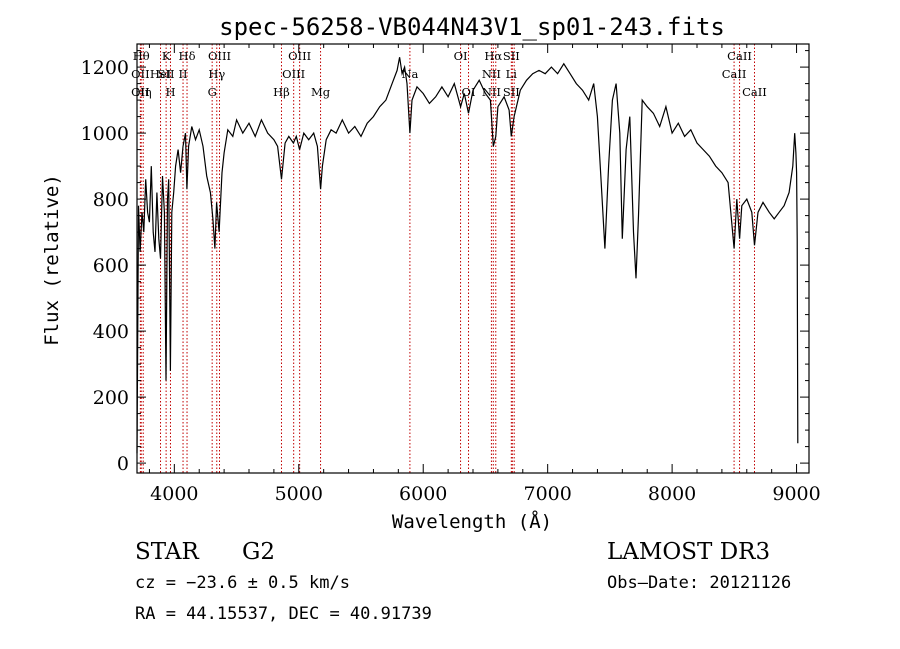 This screenshot has width=900, height=649. Describe the element at coordinates (105, 134) in the screenshot. I see `y-tick-label: 1000` at that location.